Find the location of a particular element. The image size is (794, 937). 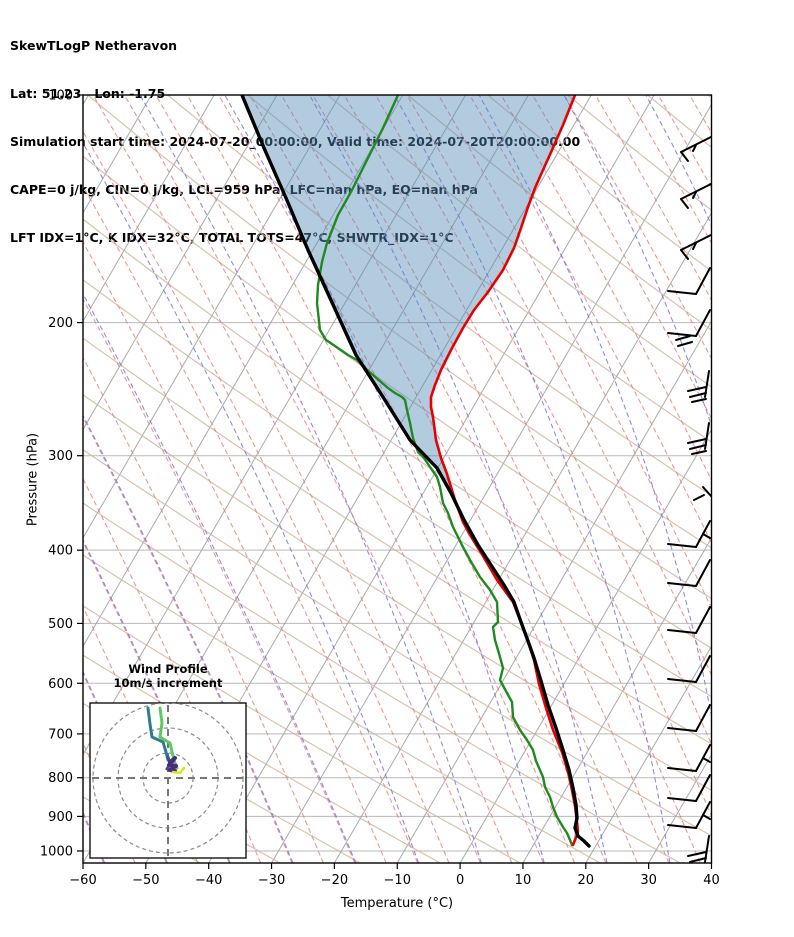

x-axis-label: Temperature (°C) is located at coordinates (397, 903).